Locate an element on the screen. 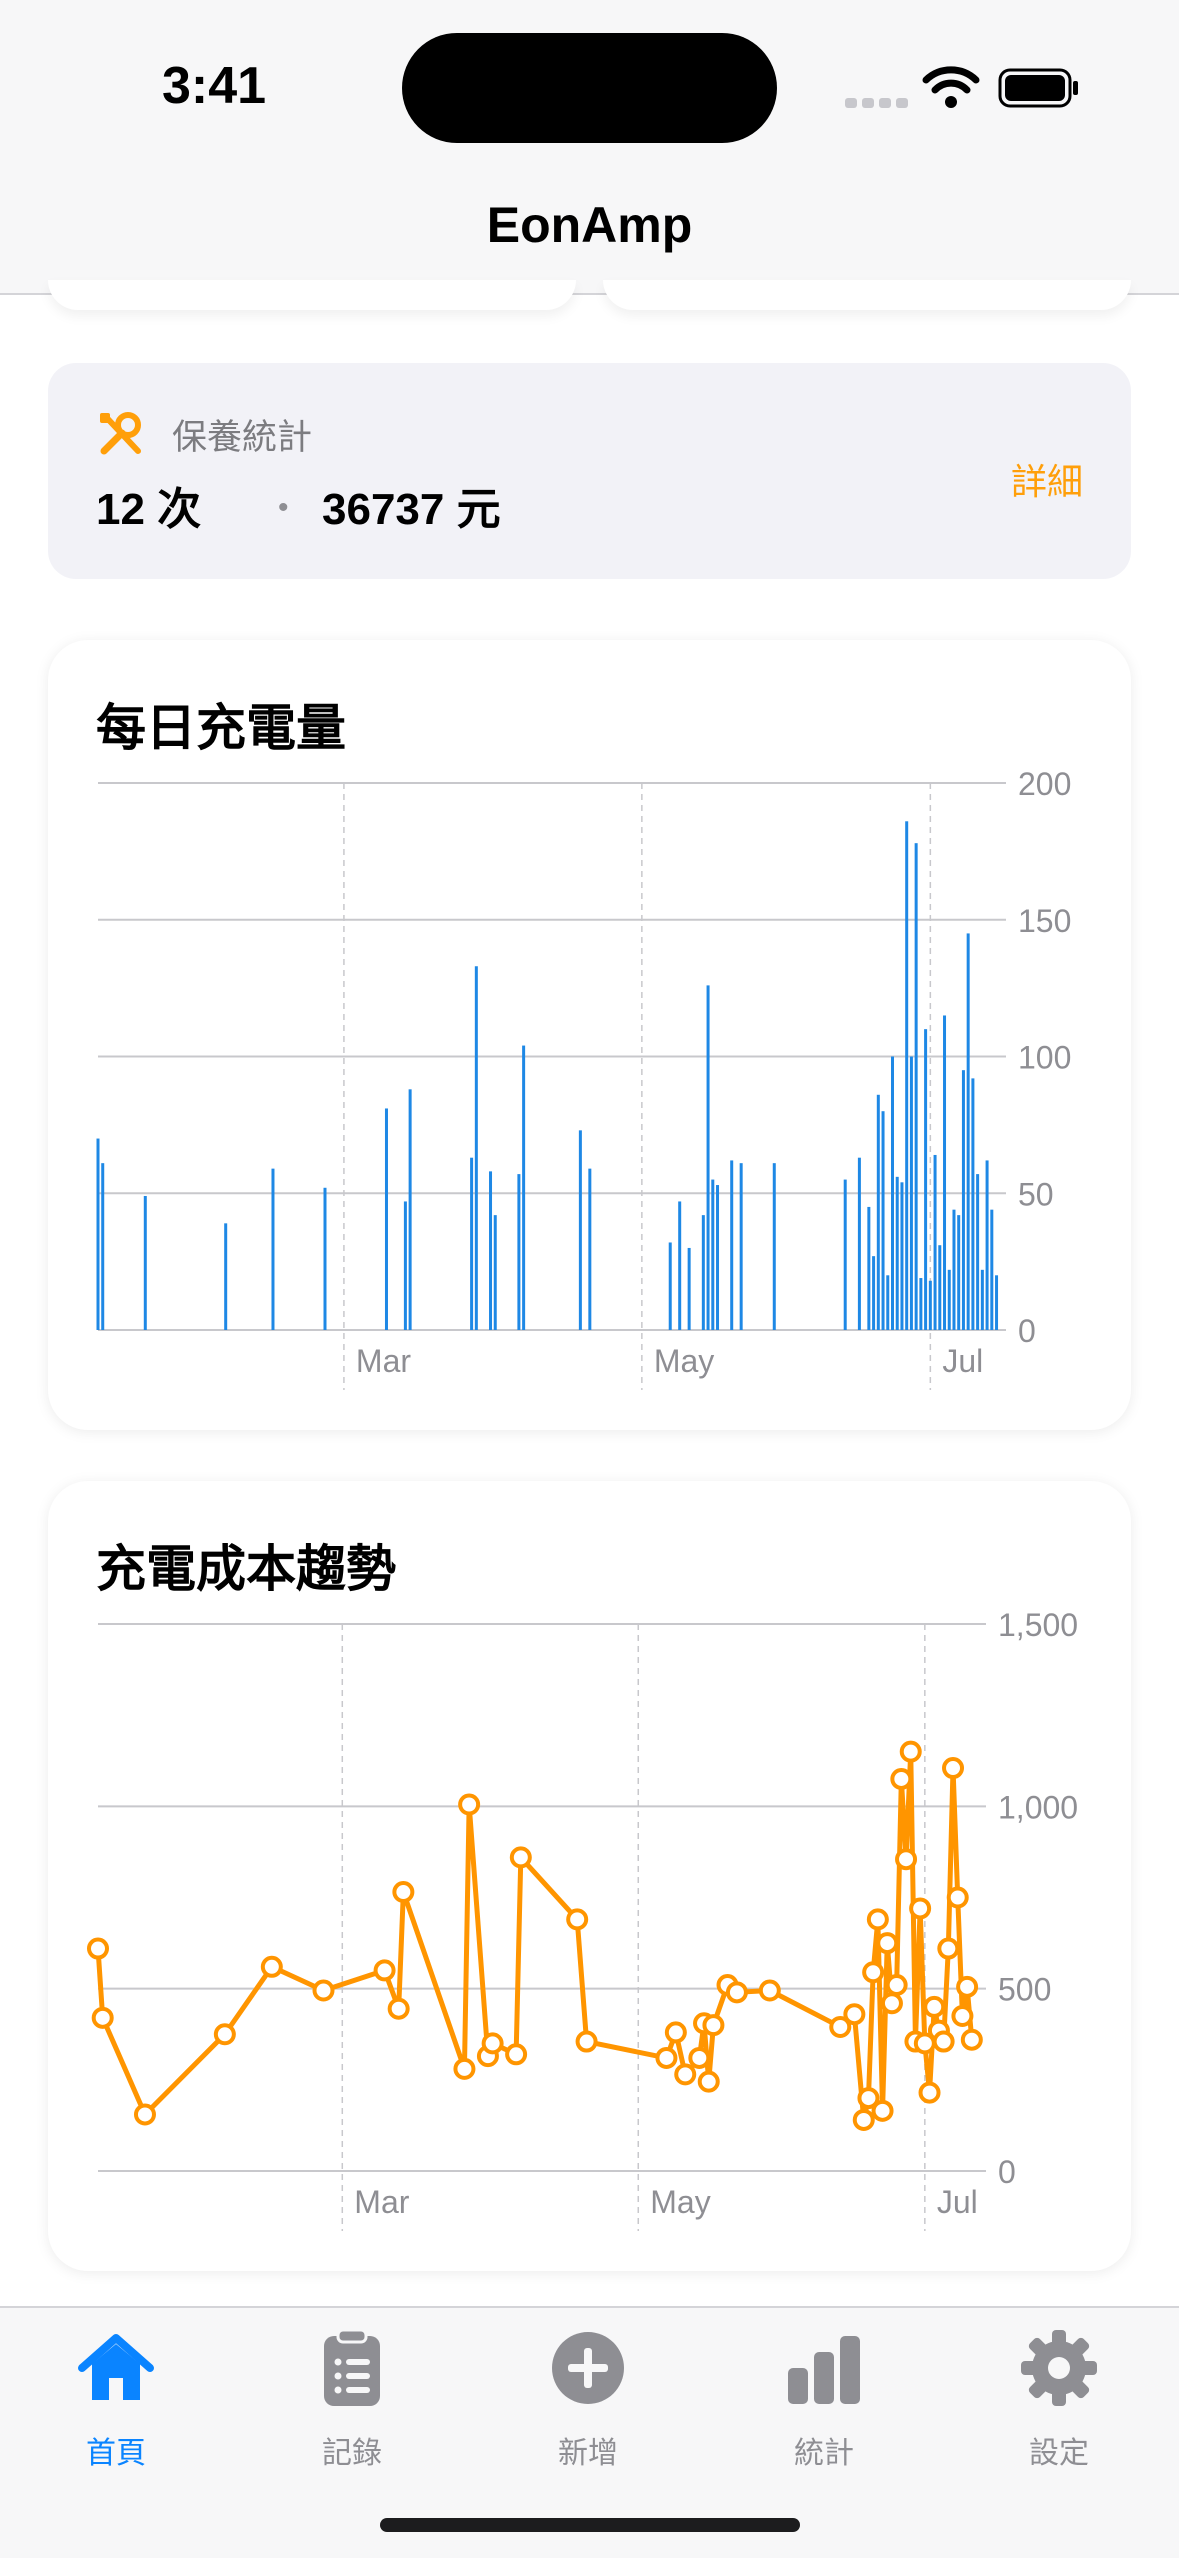 Image resolution: width=1179 pixels, height=2558 pixels. scrolled-card-left is located at coordinates (312, 295).